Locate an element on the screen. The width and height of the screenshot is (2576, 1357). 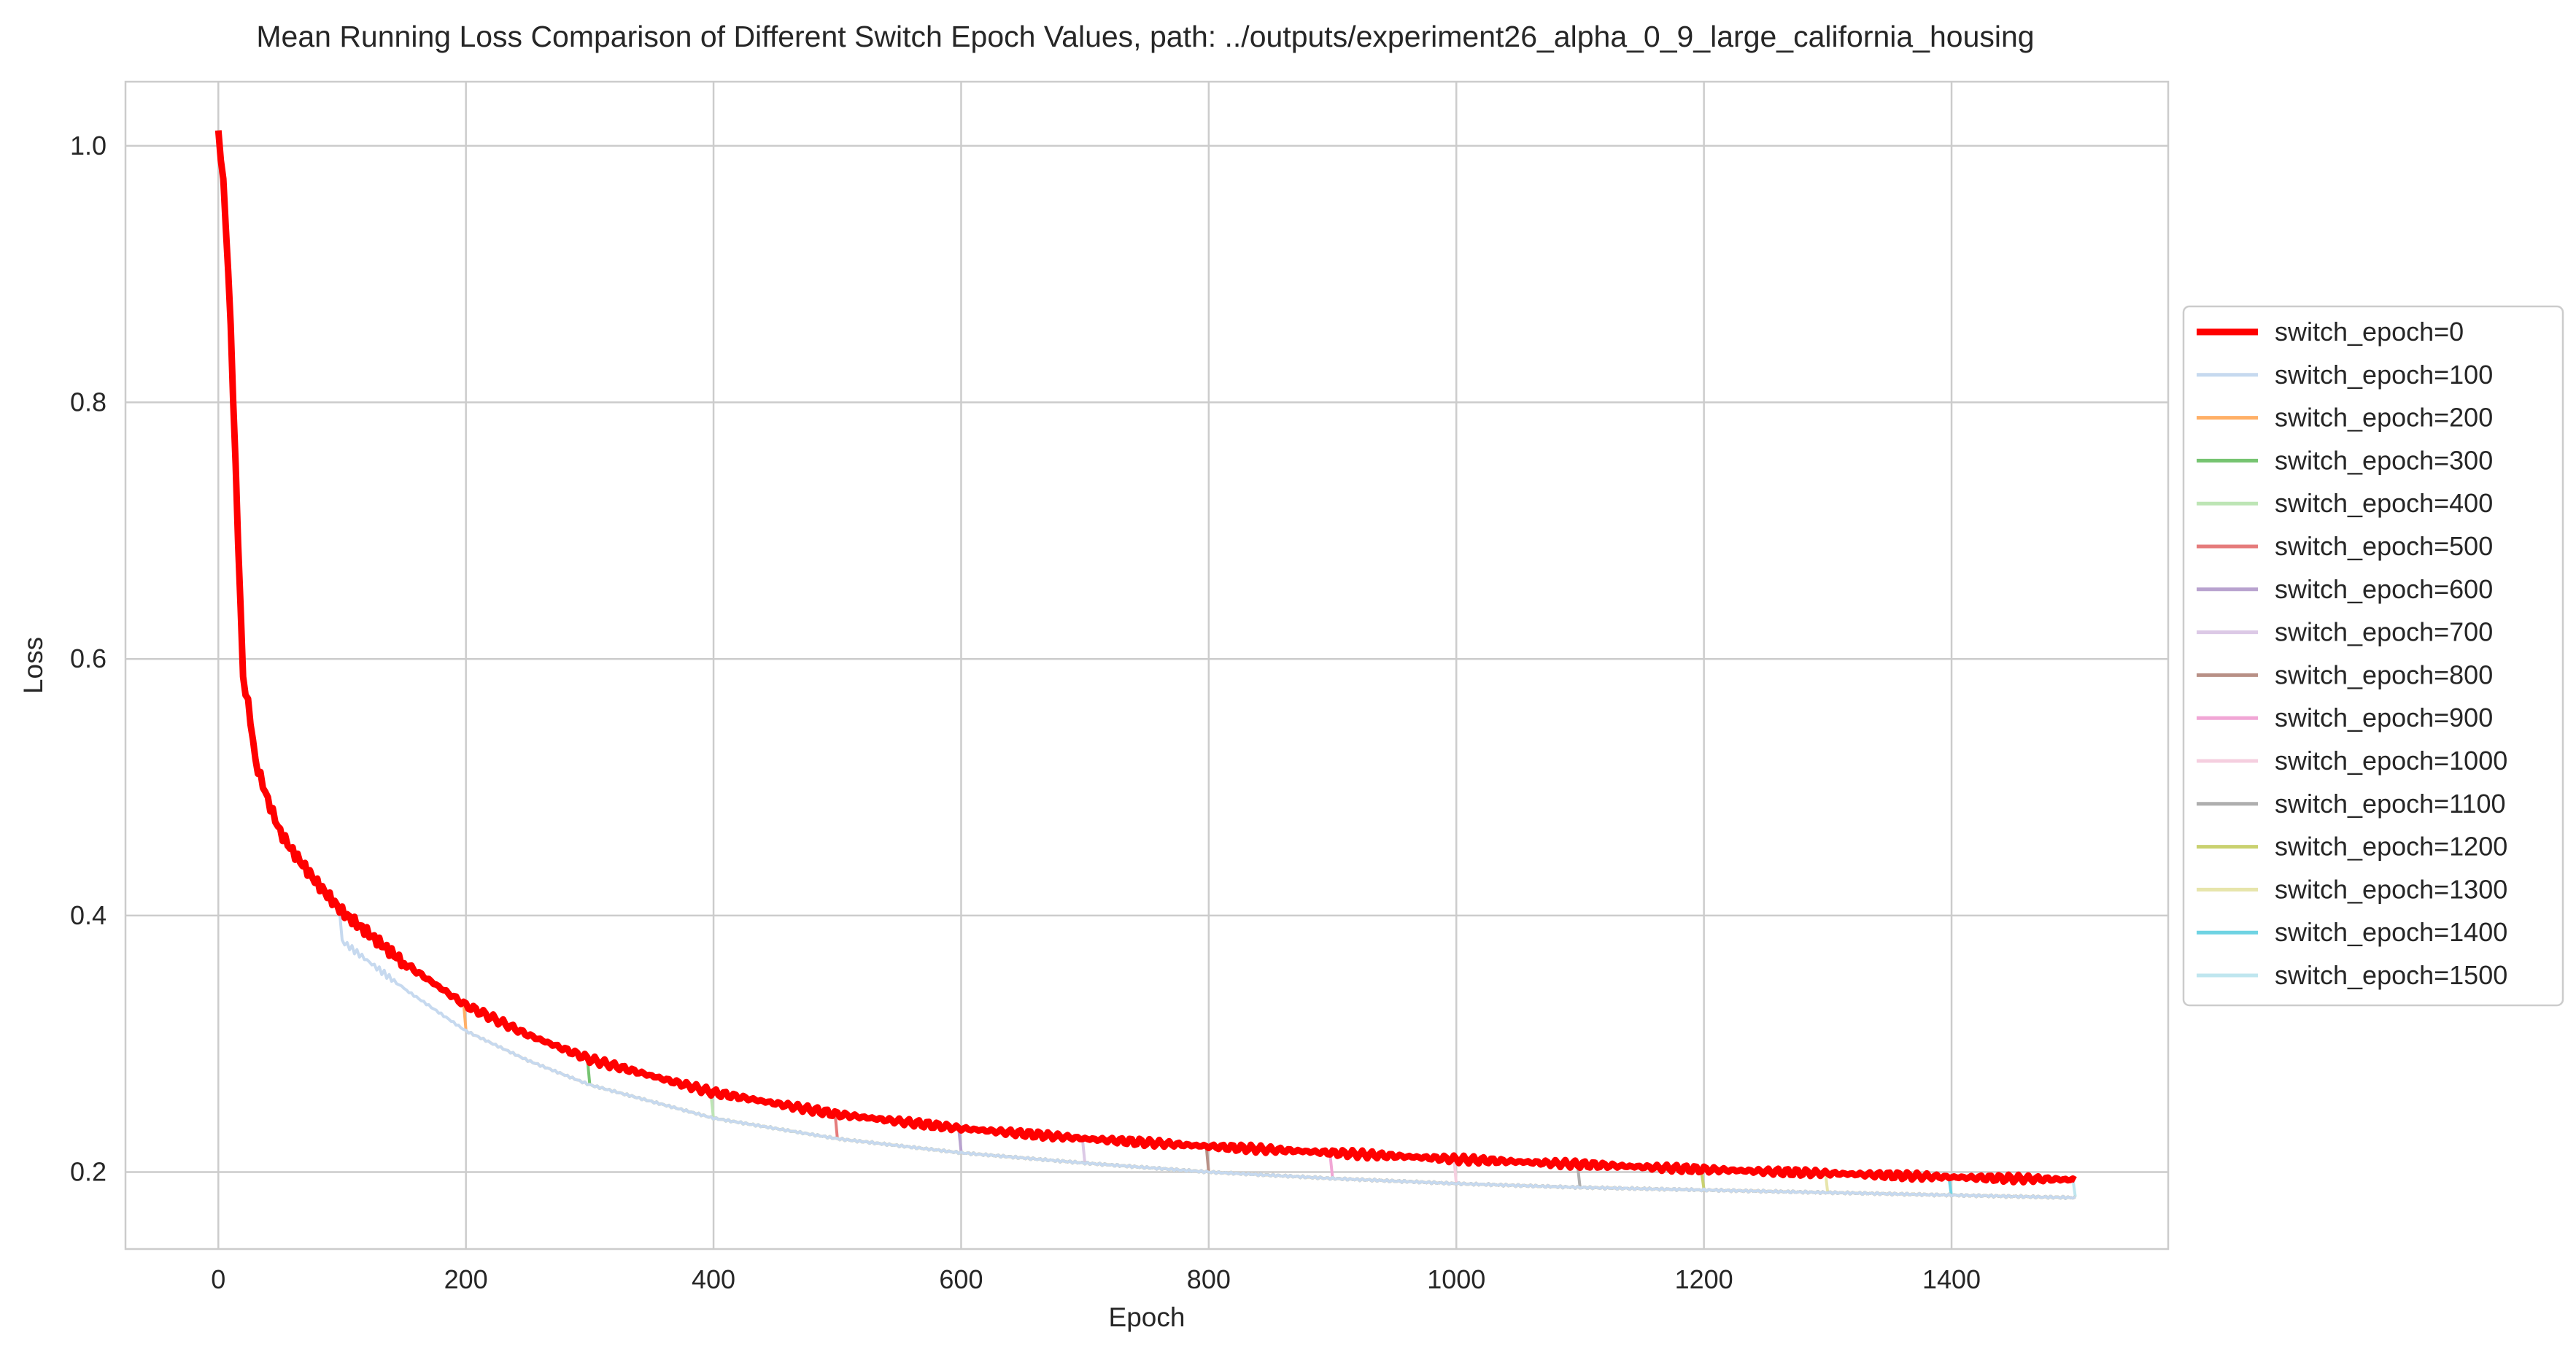
y-tick-labels: 0.2 0.4 0.6 0.8 1.0 is located at coordinates (88, 659).